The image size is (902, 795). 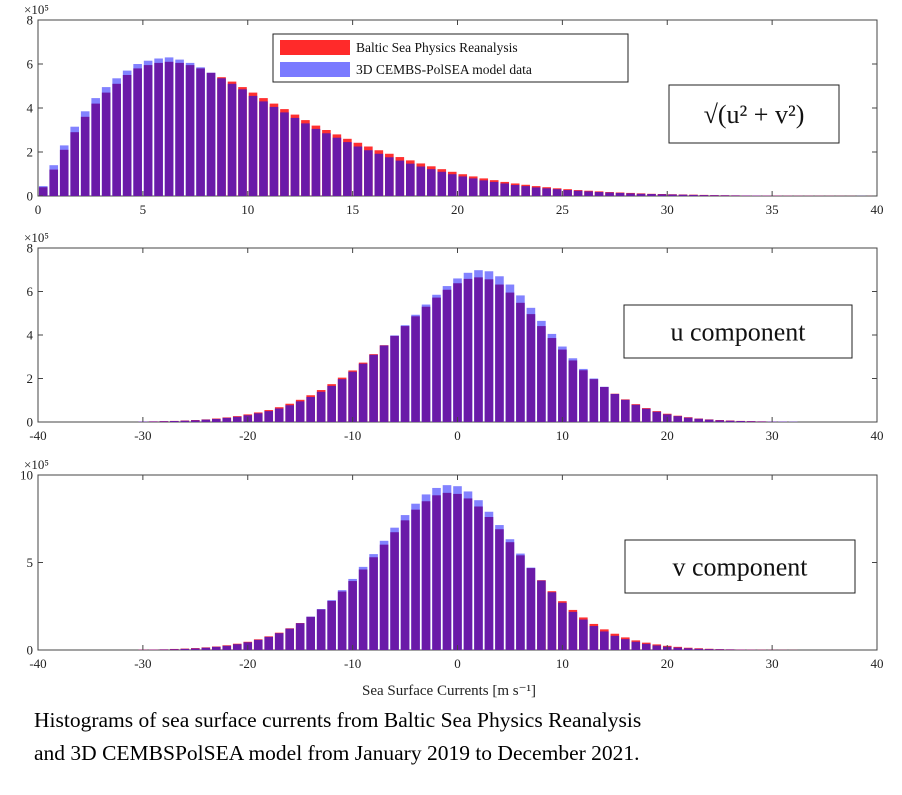 What do you see at coordinates (444, 69) in the screenshot?
I see `legend-label: 3D CEMBS-PolSEA model data` at bounding box center [444, 69].